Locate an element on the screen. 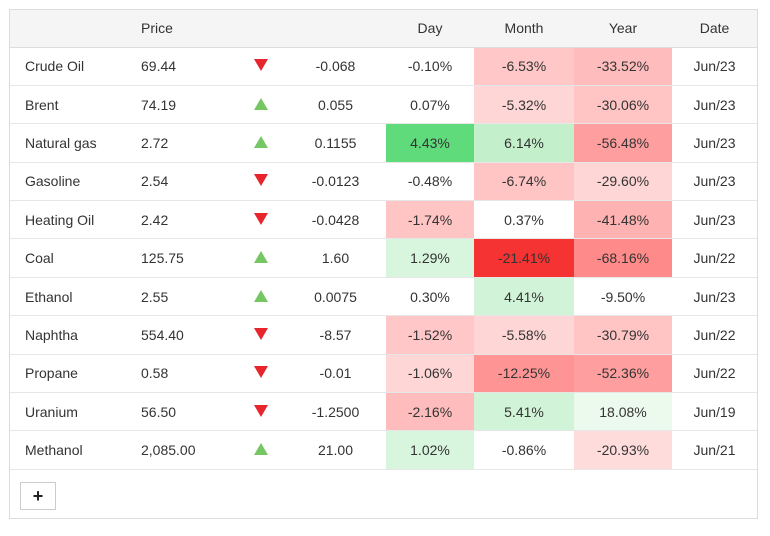 The image size is (770, 536). commodity-name-link: Gasoline is located at coordinates (75, 182).